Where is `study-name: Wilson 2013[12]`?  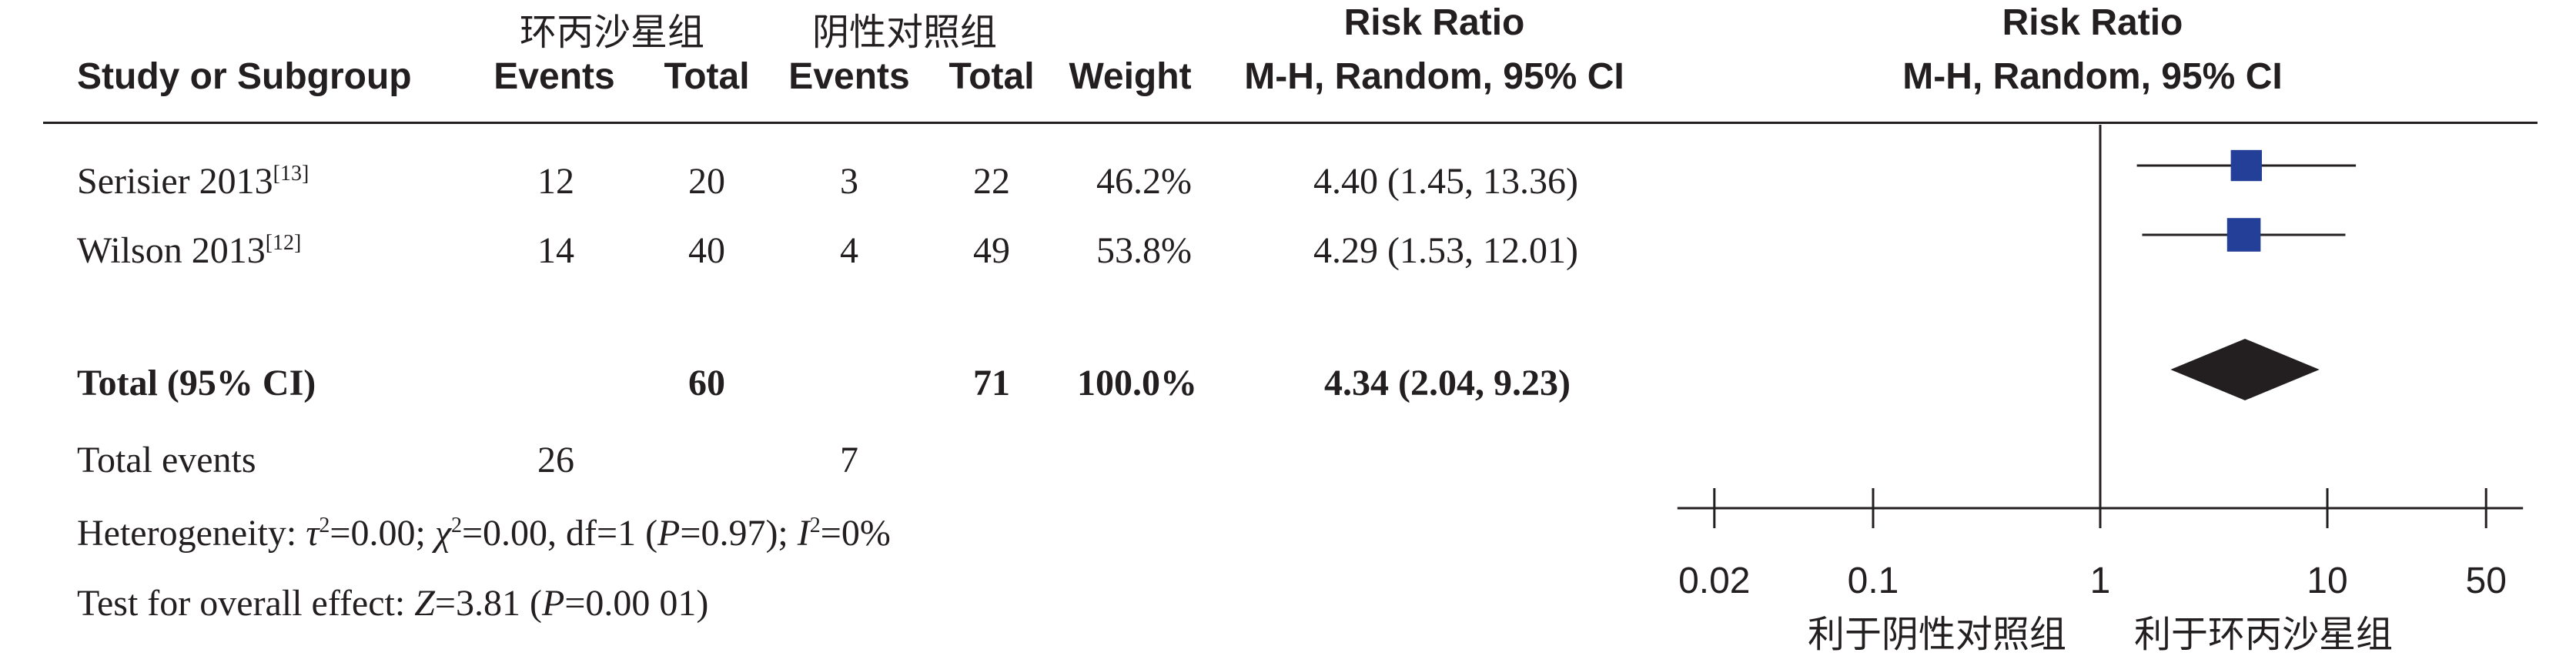
study-name: Wilson 2013[12] is located at coordinates (189, 251).